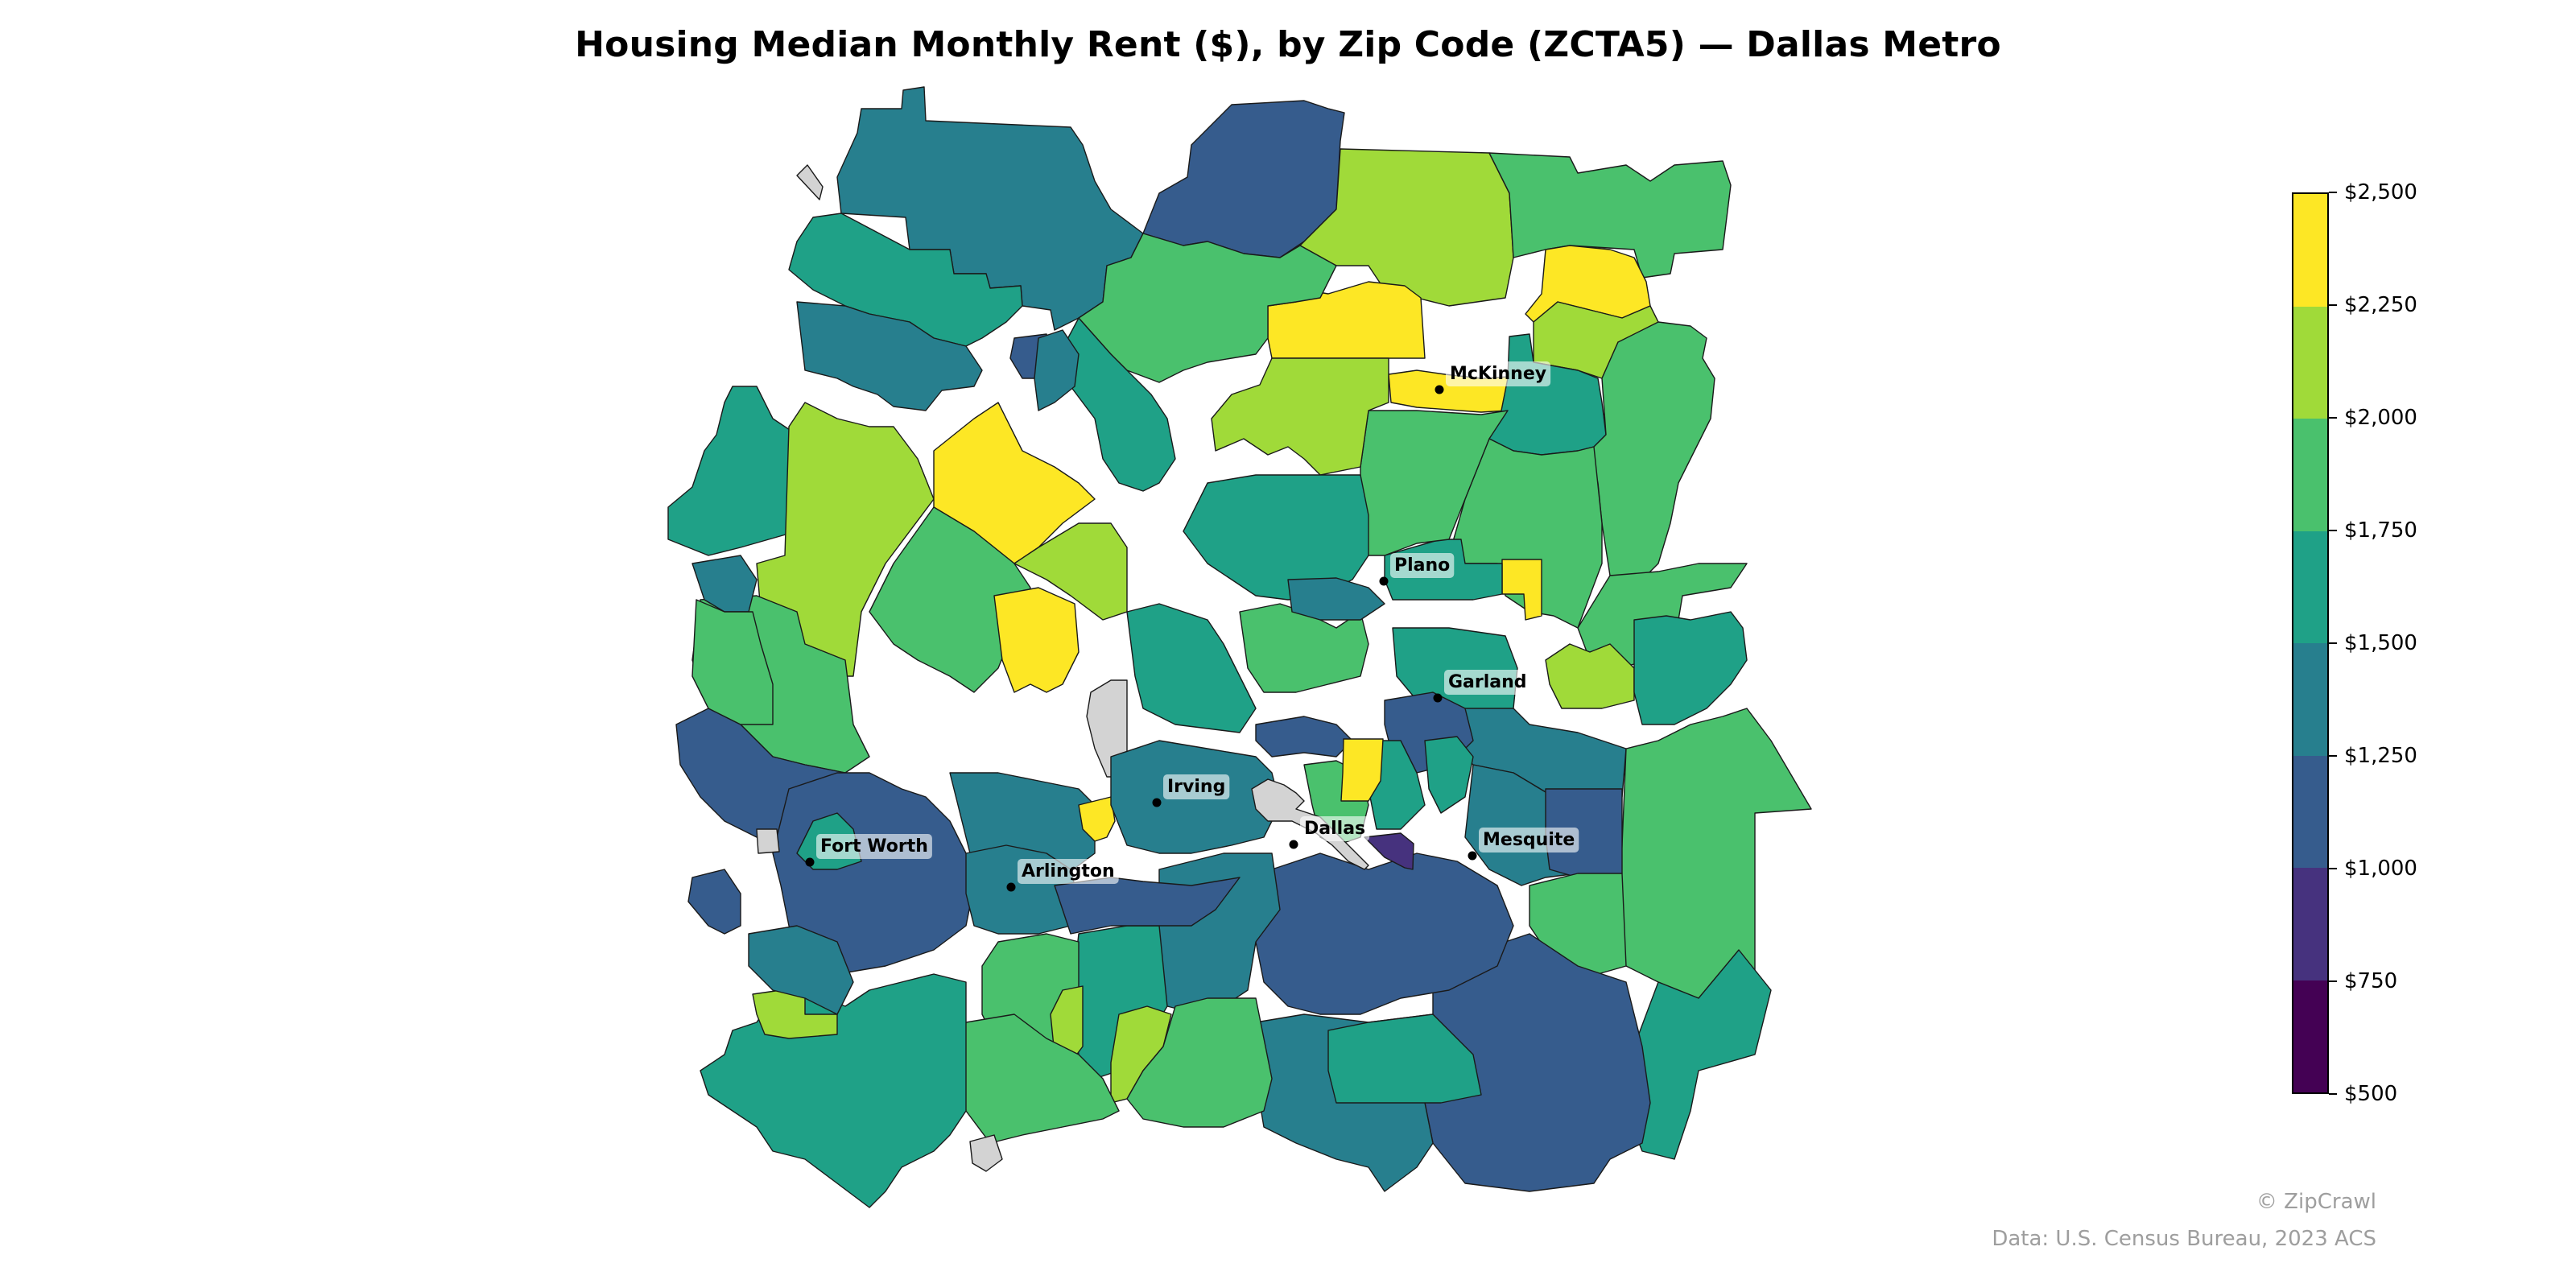 This screenshot has height=1288, width=2576. What do you see at coordinates (2184, 1239) in the screenshot?
I see `data-source-credit: Data: U.S. Census Bureau, 2023 ACS` at bounding box center [2184, 1239].